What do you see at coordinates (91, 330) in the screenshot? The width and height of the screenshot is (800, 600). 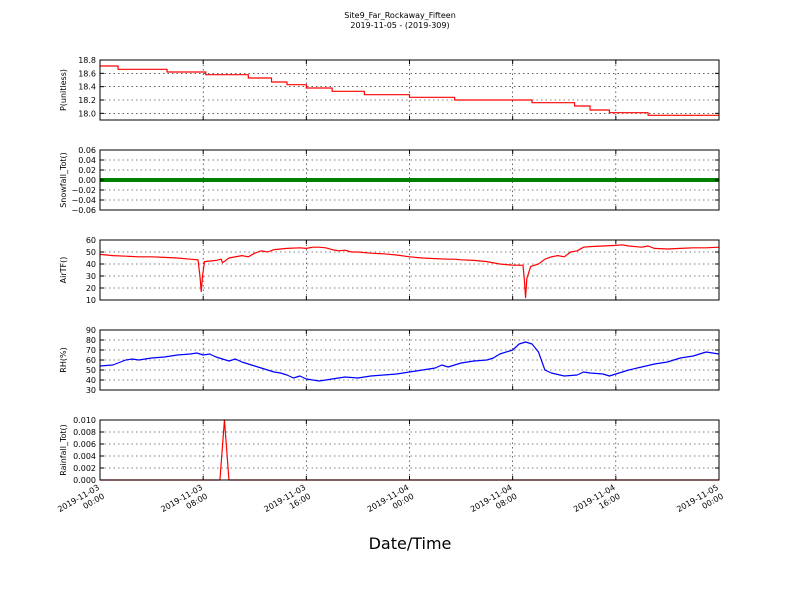 I see `y-tick-label: 90` at bounding box center [91, 330].